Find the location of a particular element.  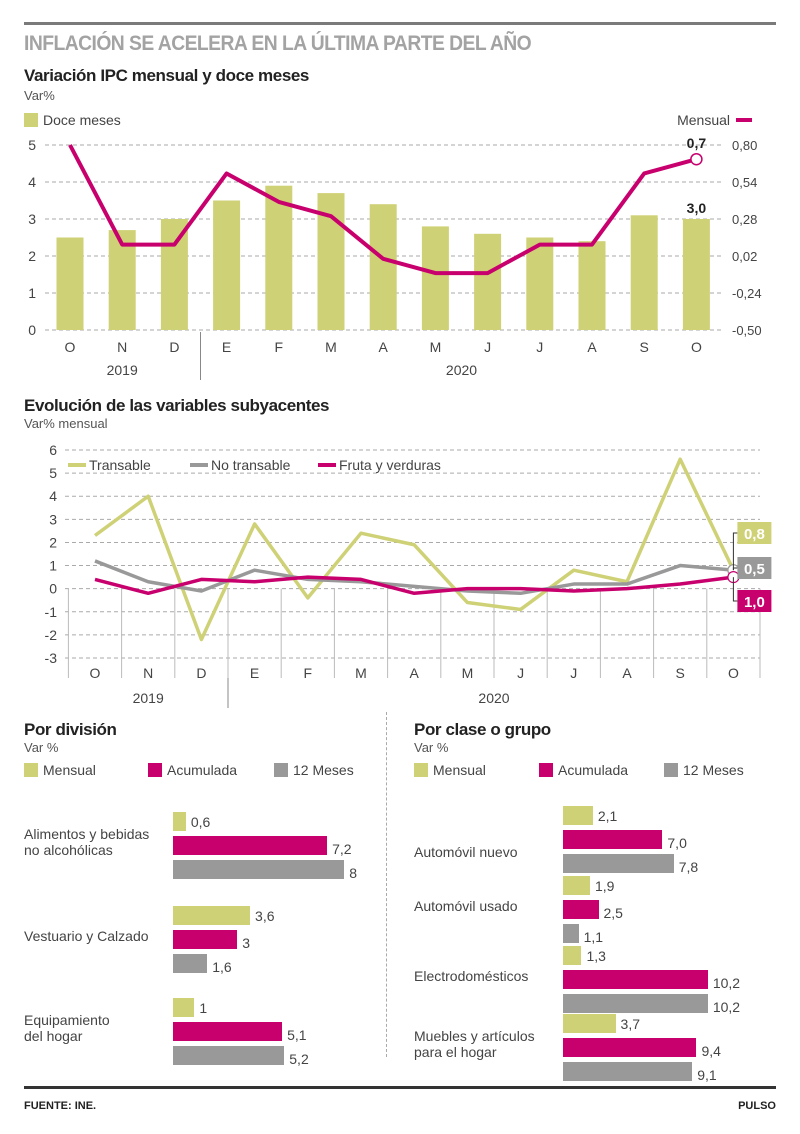

bar-value-label: 1,9 is located at coordinates (604, 886).